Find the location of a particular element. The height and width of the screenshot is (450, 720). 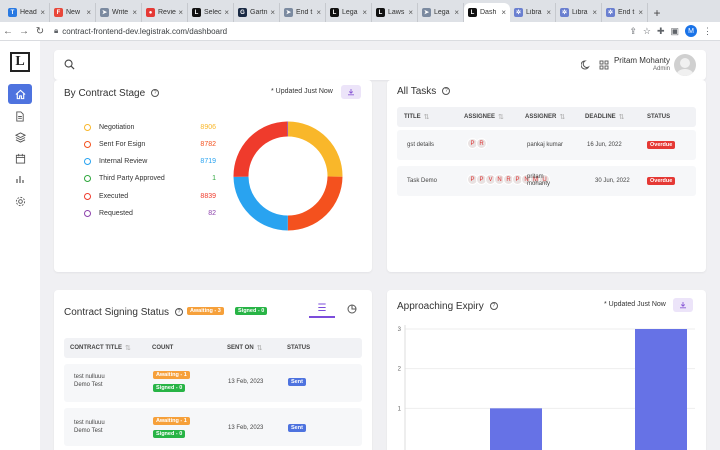

assignee-avatar: R is located at coordinates (481, 143).